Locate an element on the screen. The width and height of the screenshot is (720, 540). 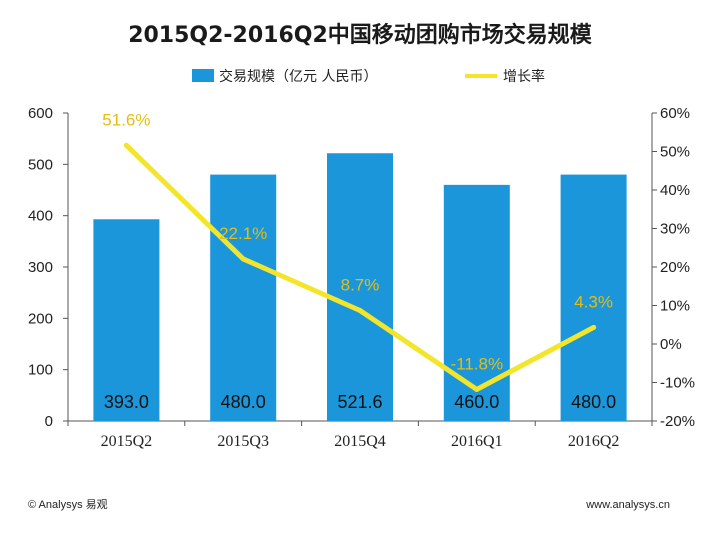
bar-value-label: 460.0 is located at coordinates (476, 402).